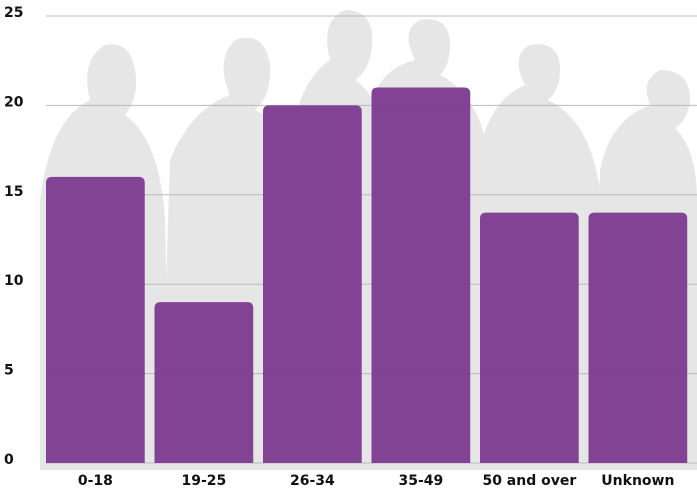 The width and height of the screenshot is (697, 489). What do you see at coordinates (14, 102) in the screenshot?
I see `y-tick-label: 20` at bounding box center [14, 102].